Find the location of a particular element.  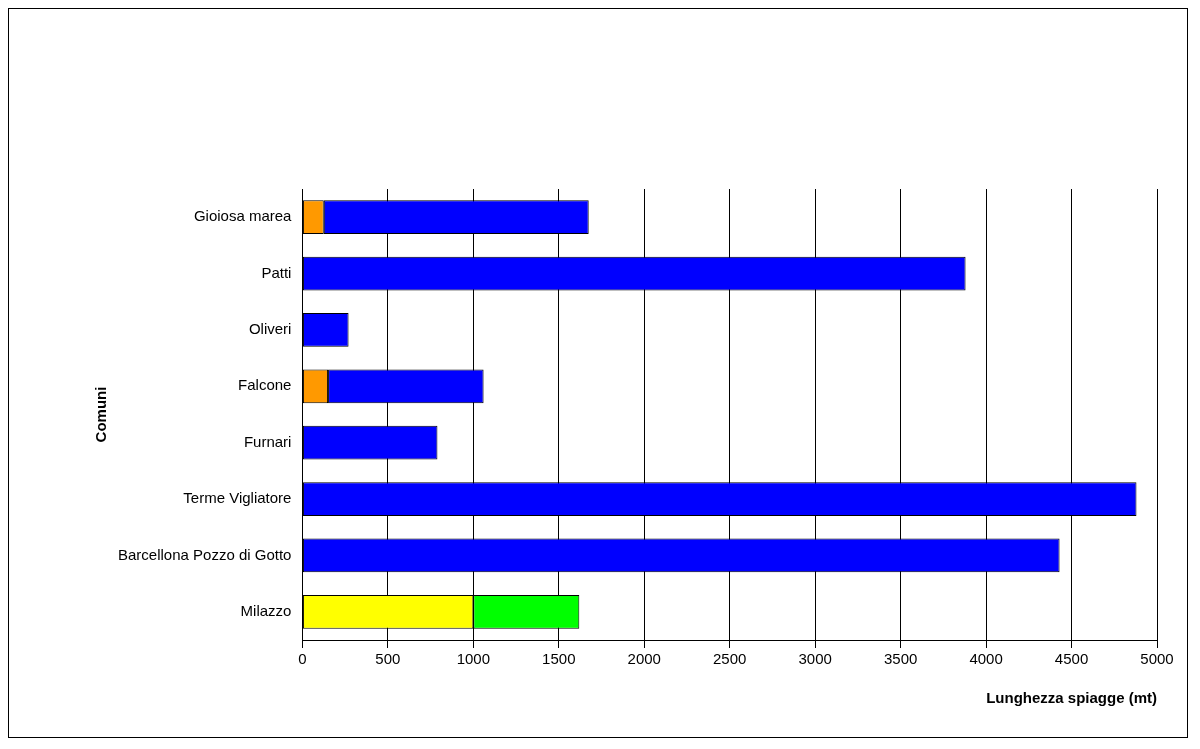

x-tick-label: 3500 is located at coordinates (900, 659).